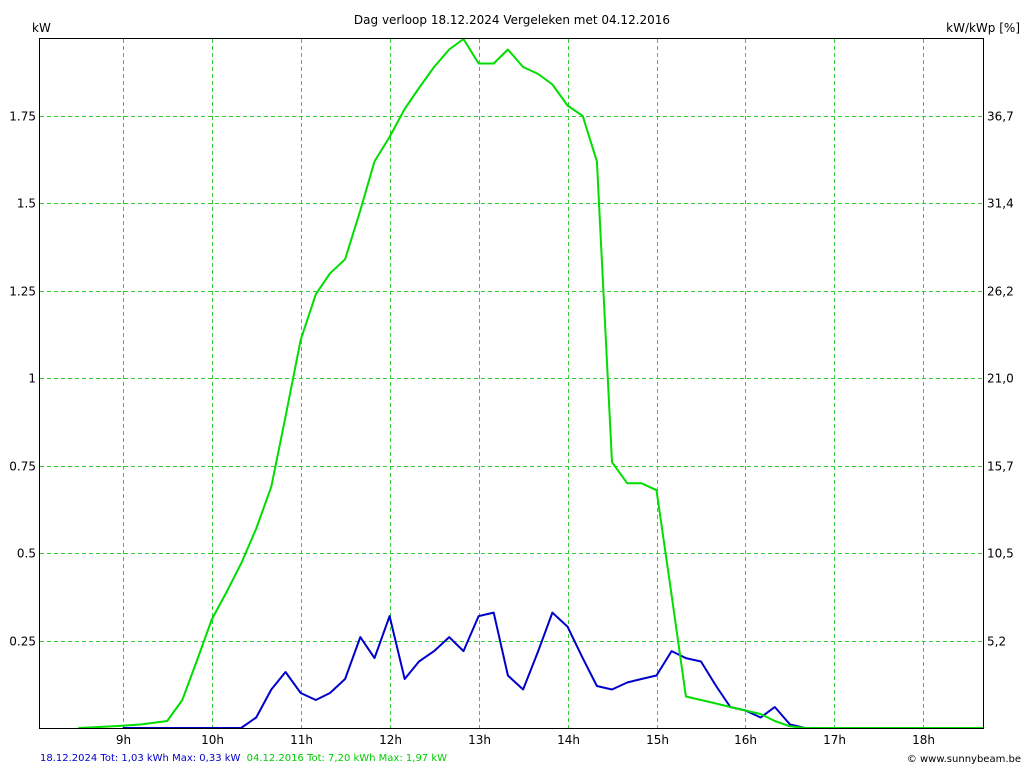  Describe the element at coordinates (140, 758) in the screenshot. I see `footer-stats-today: 18.12.2024 Tot: 1,03 kWh Max: 0,33 kW` at that location.